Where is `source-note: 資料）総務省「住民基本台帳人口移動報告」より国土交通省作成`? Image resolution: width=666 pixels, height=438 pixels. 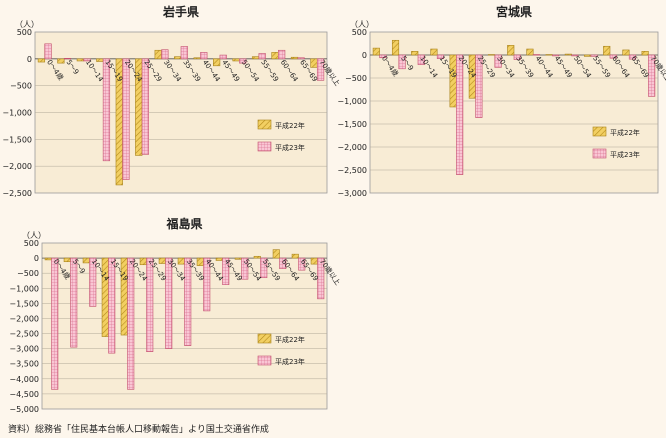 source-note: 資料）総務省「住民基本台帳人口移動報告」より国土交通省作成 is located at coordinates (138, 429).